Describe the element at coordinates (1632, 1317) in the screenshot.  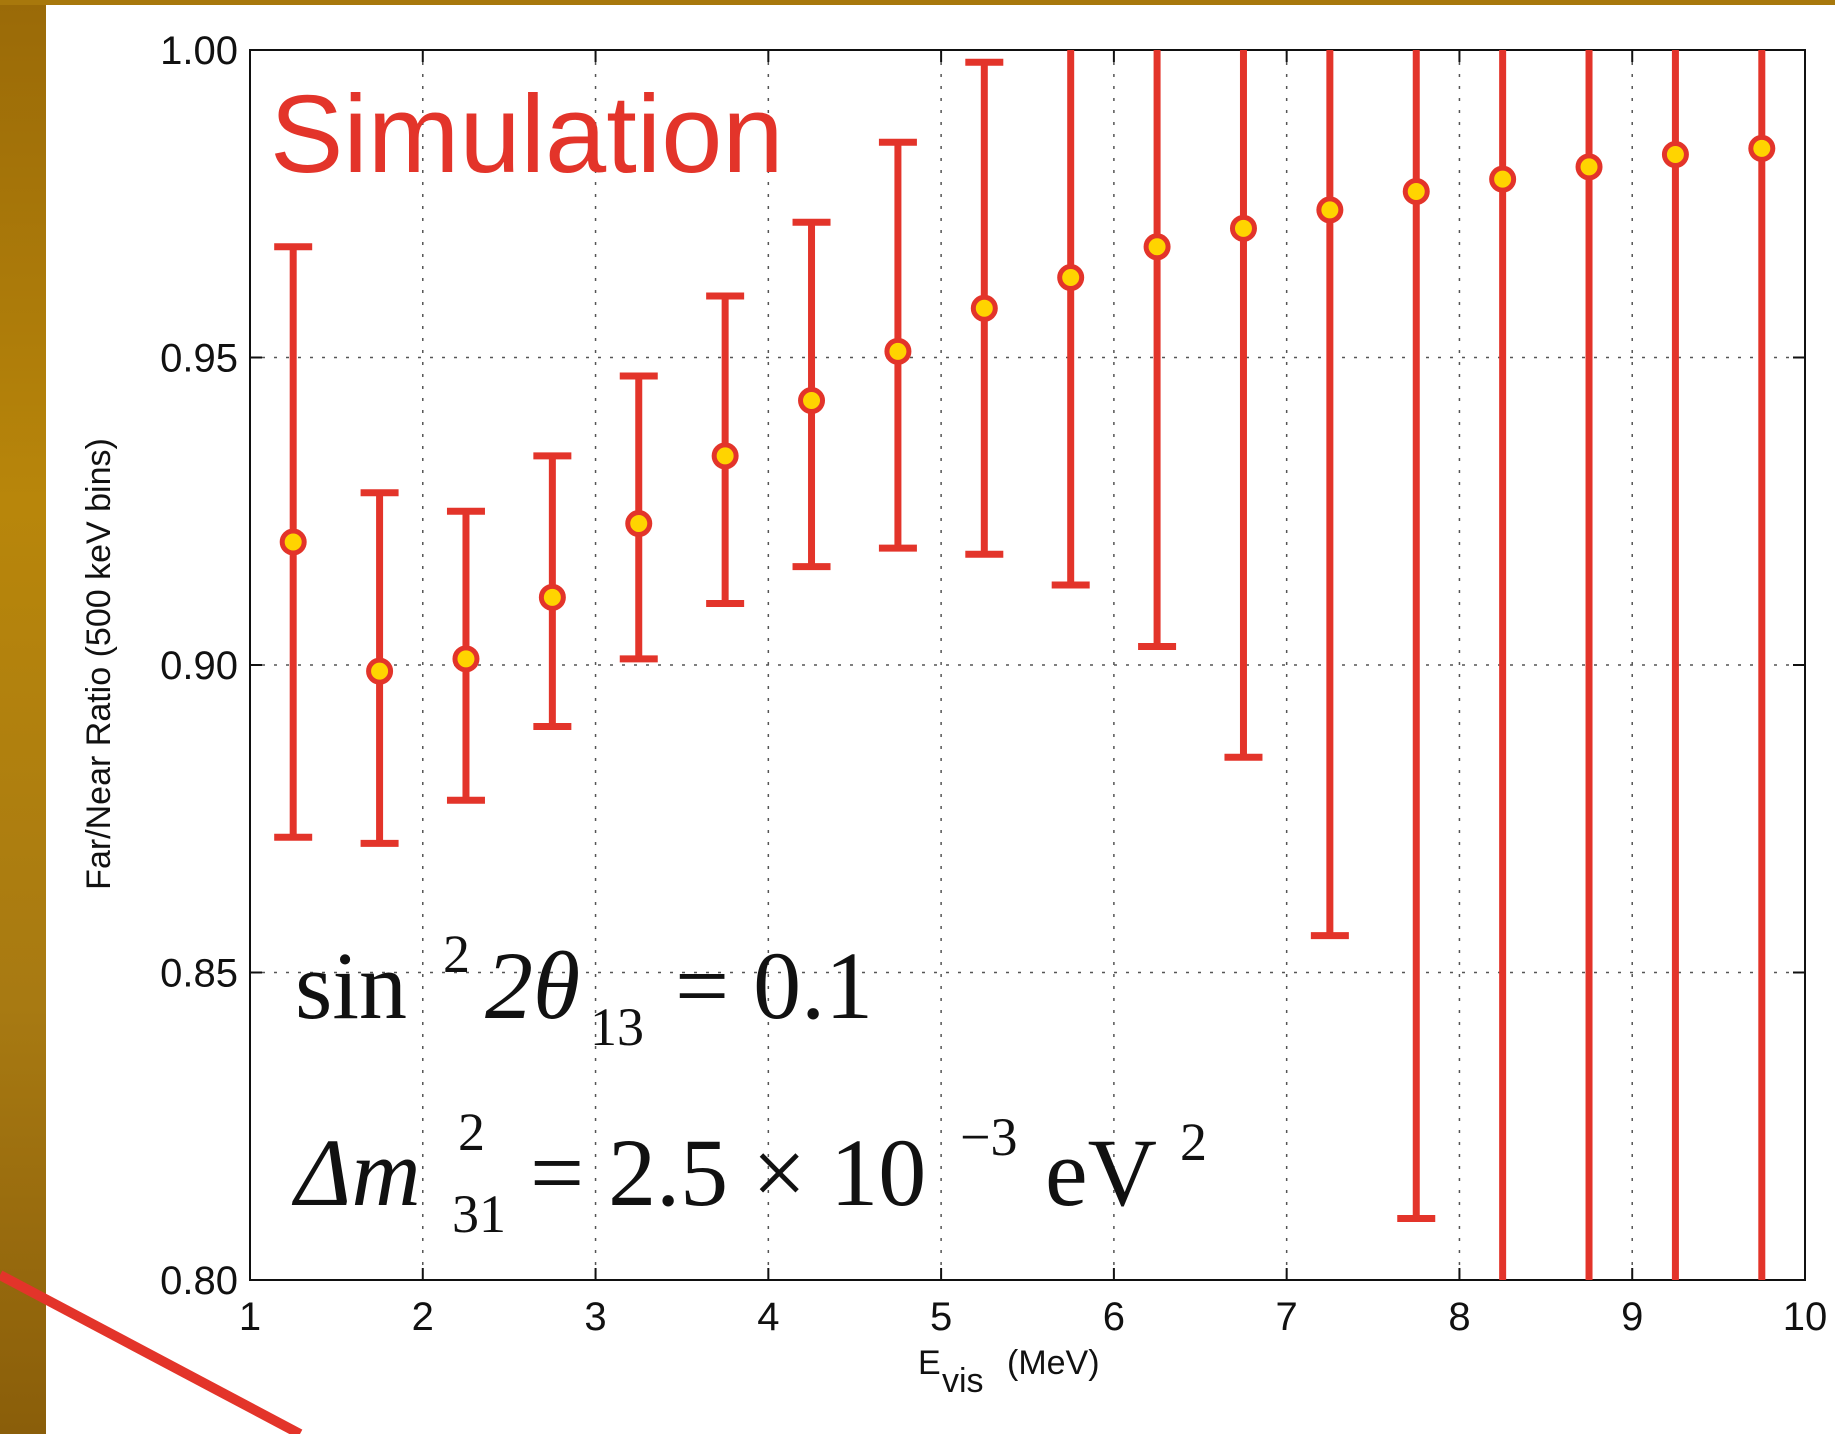
I see `x-tick-label: 9` at that location.